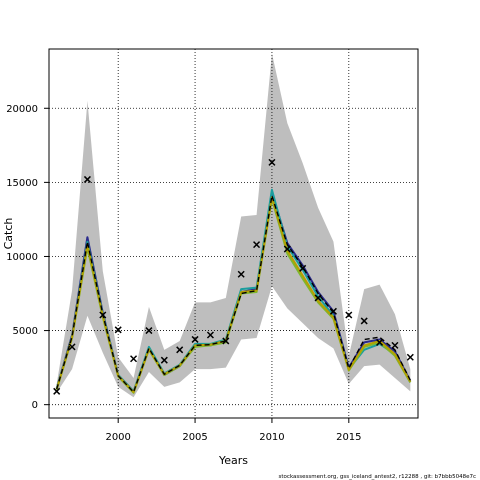 Image resolution: width=480 pixels, height=480 pixels. I want to click on y-tick-label: 10000, so click(22, 257).